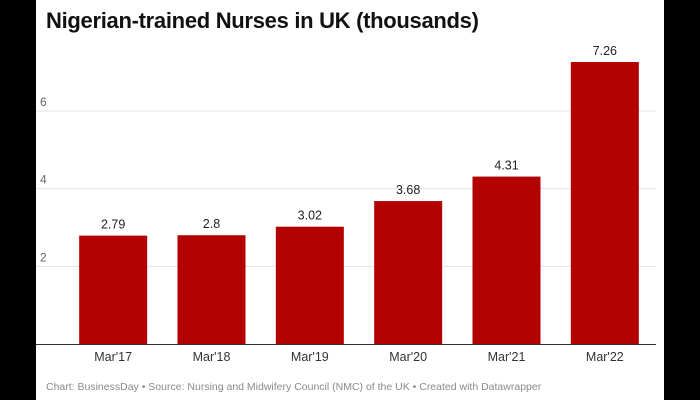  Describe the element at coordinates (43, 102) in the screenshot. I see `y-tick-label: 6` at that location.